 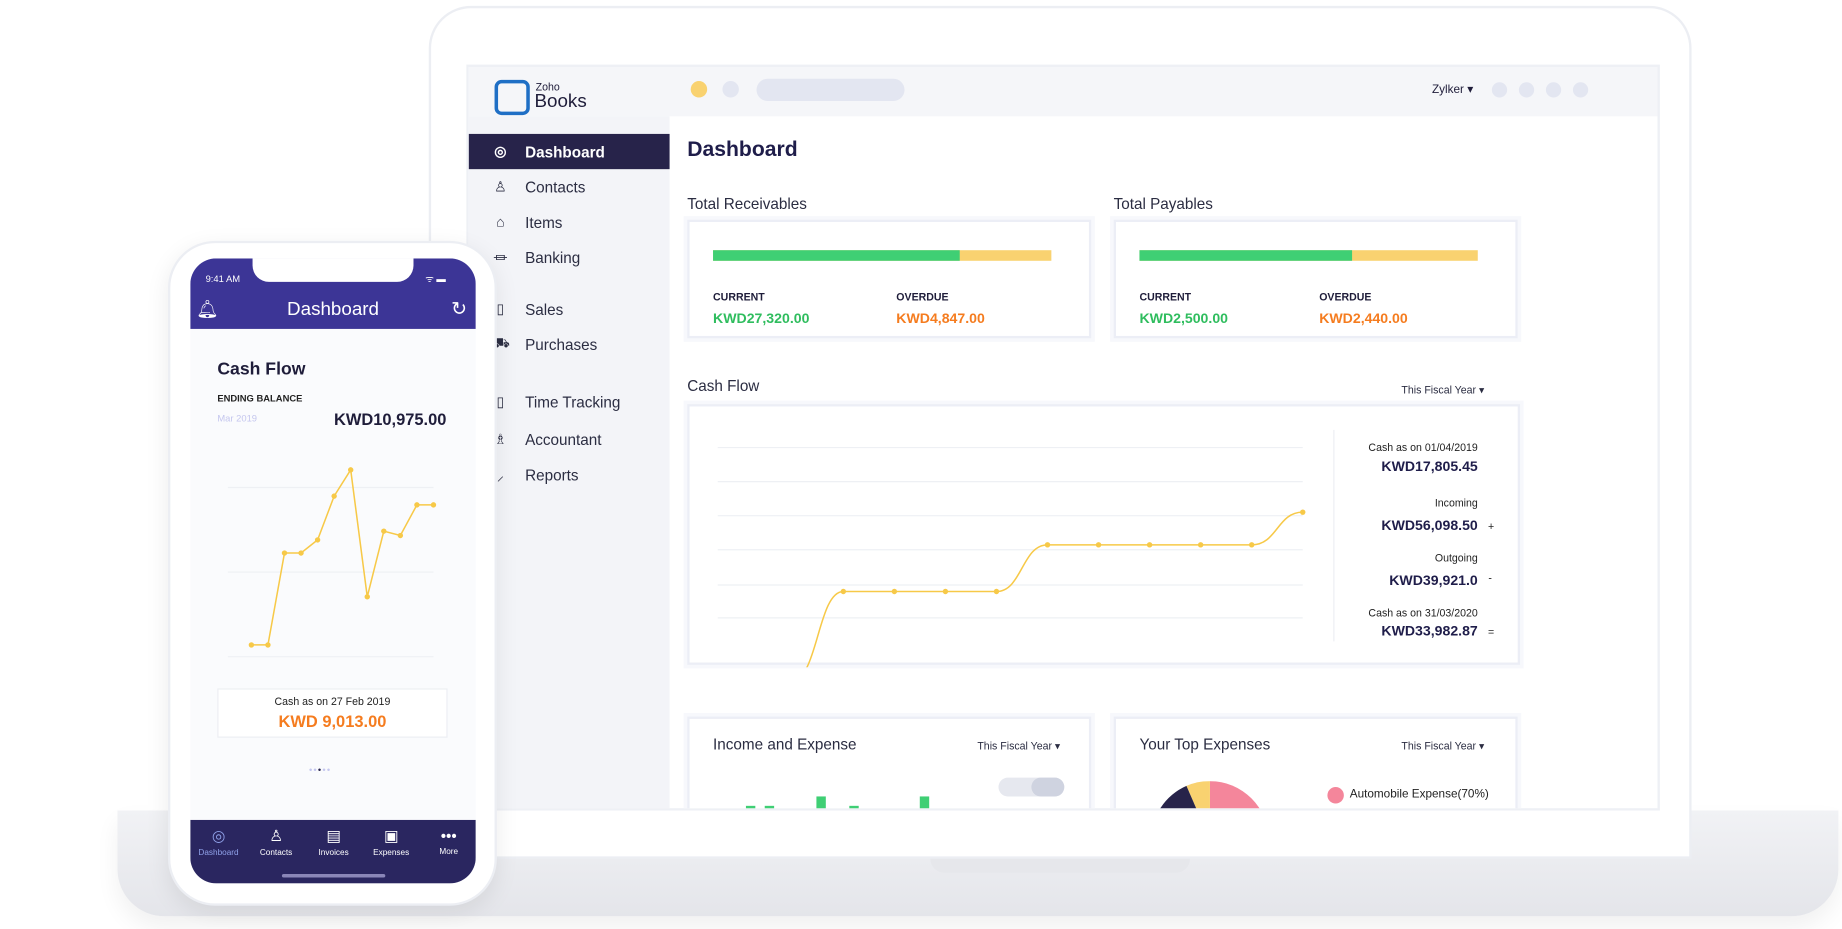 I want to click on plus-sign: +, so click(x=1491, y=526).